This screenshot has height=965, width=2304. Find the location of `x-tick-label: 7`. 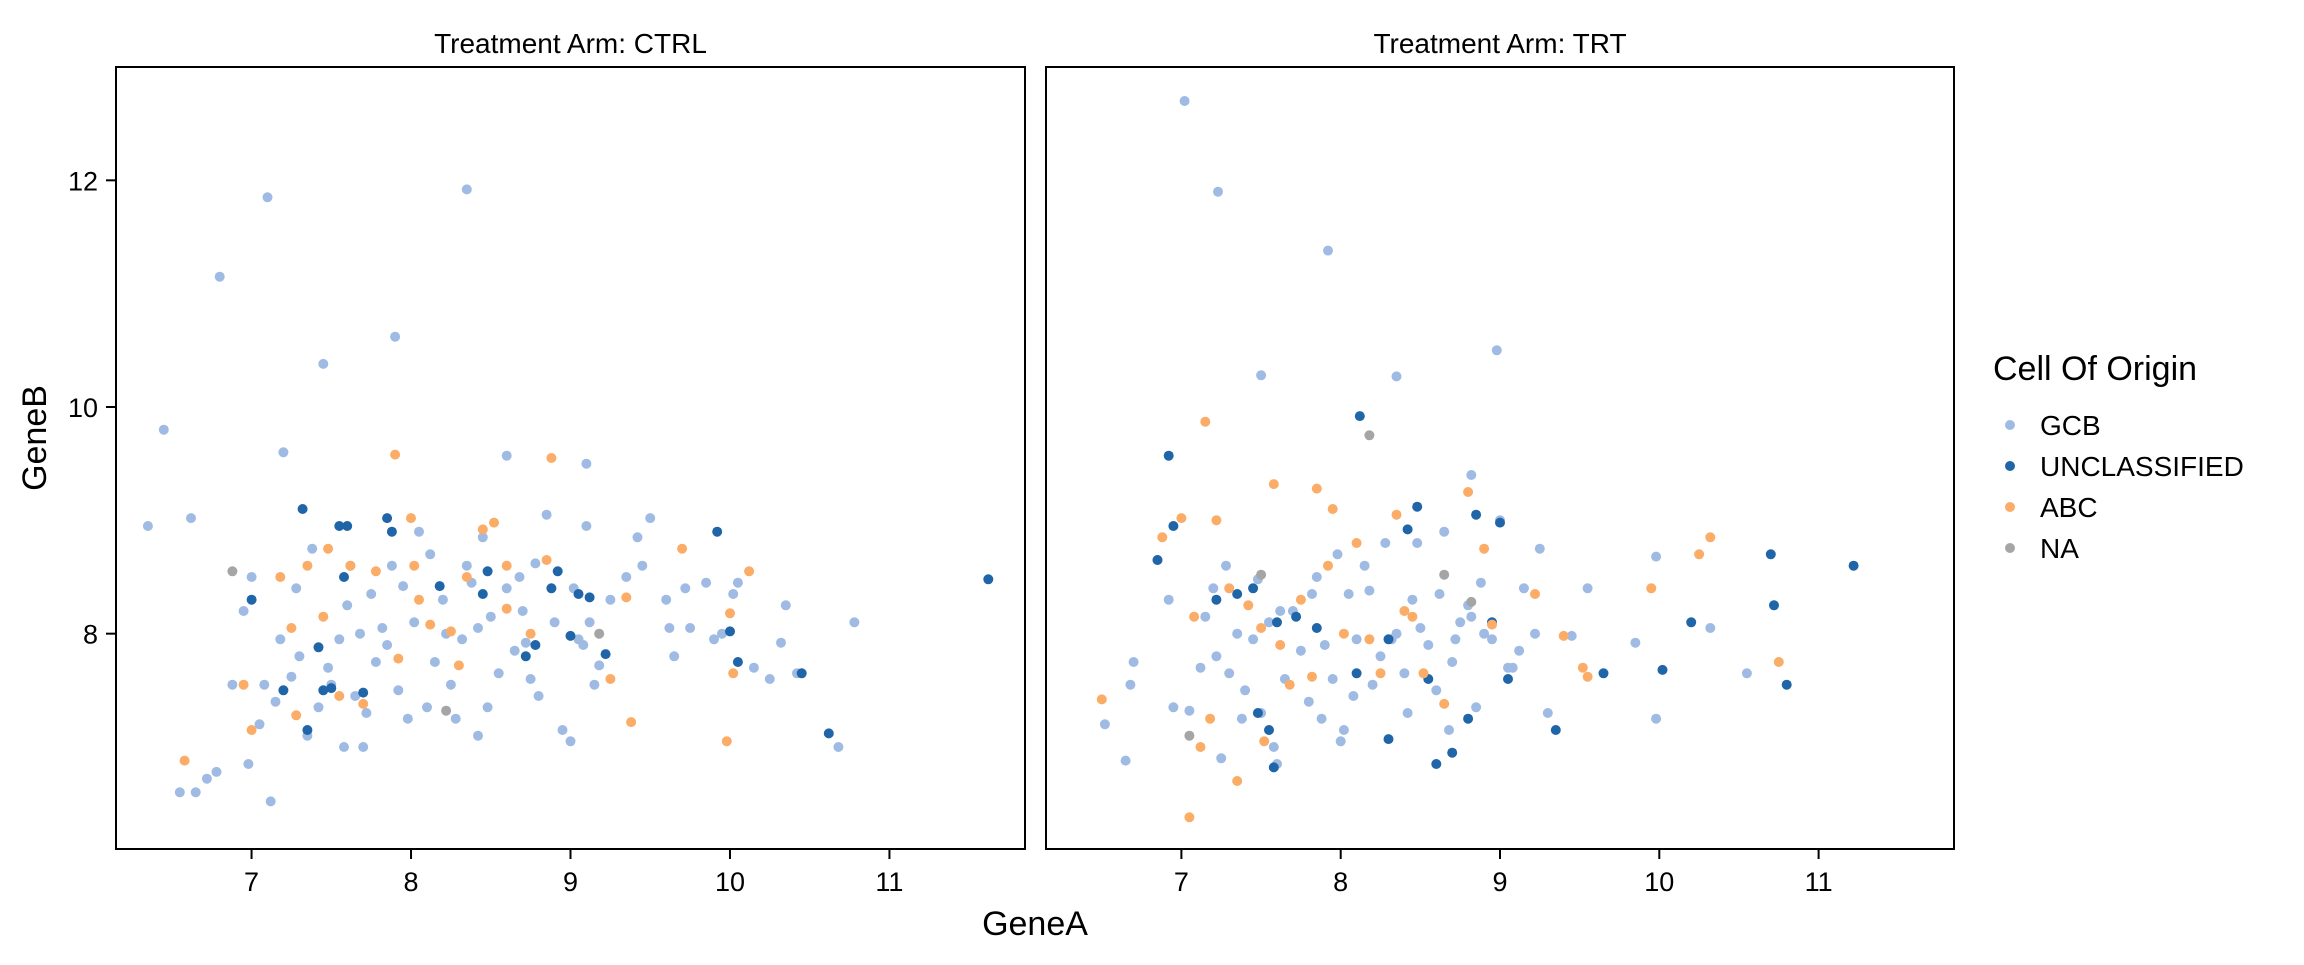

x-tick-label: 7 is located at coordinates (251, 882).